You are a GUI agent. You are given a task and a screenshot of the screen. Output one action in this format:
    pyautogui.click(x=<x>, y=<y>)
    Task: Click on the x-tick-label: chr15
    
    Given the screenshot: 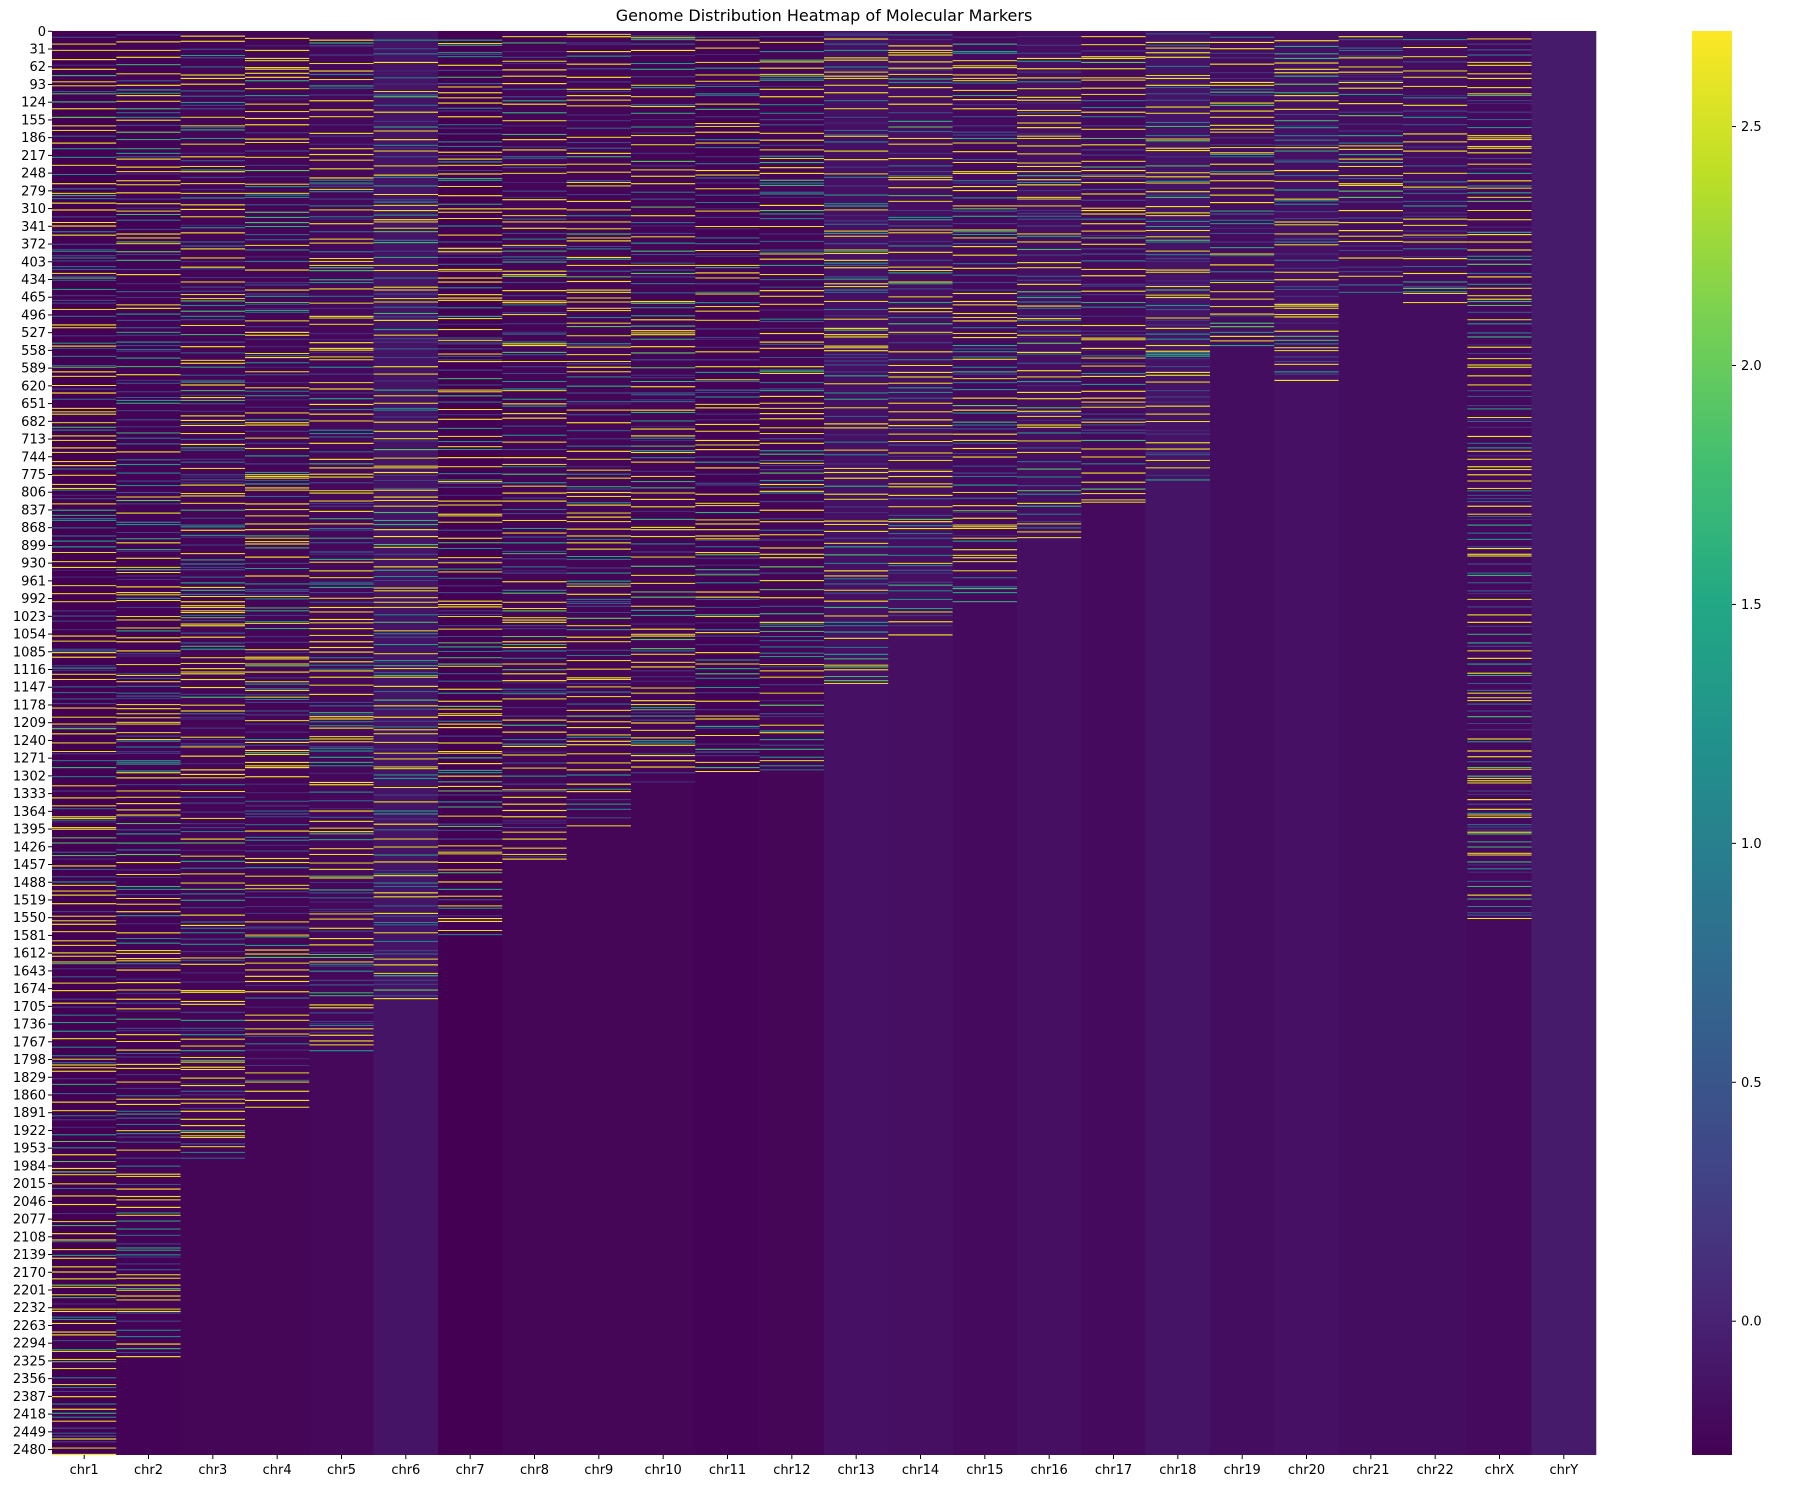 What is the action you would take?
    pyautogui.click(x=984, y=1470)
    